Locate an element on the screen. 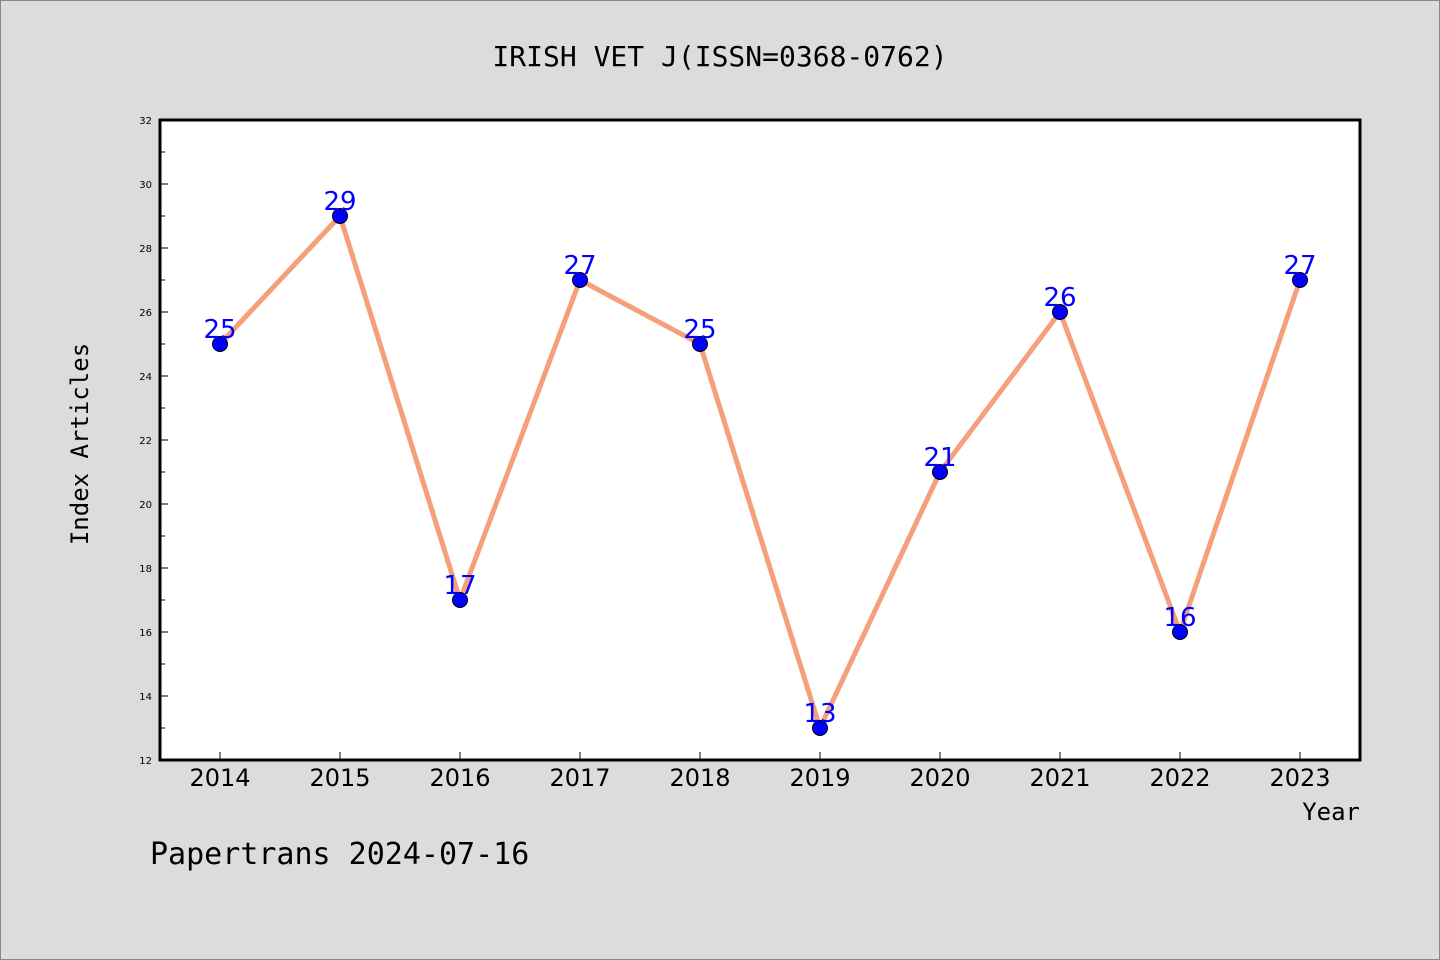 Image resolution: width=1440 pixels, height=960 pixels. data-label: 16 is located at coordinates (1179, 618).